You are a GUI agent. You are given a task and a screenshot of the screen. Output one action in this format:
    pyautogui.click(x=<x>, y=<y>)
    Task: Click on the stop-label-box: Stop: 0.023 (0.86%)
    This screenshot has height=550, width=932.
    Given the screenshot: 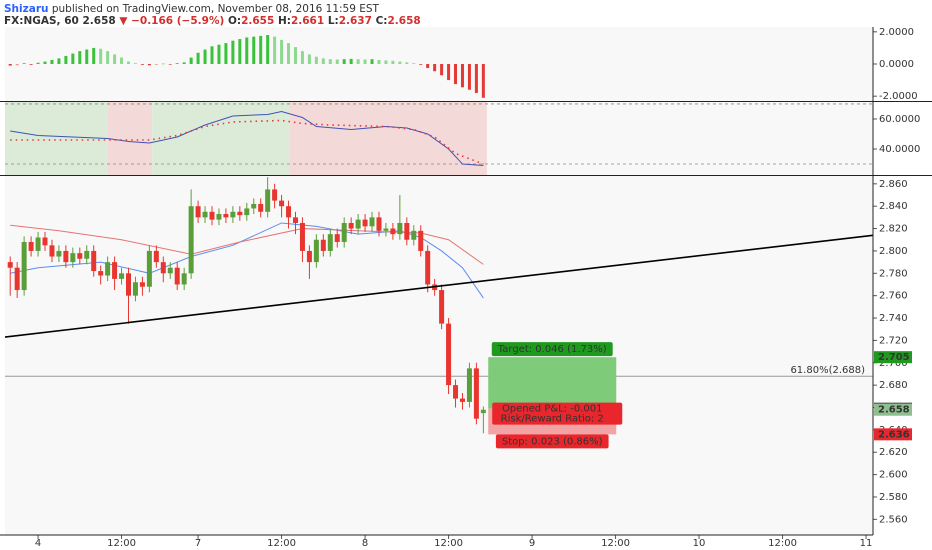 What is the action you would take?
    pyautogui.click(x=552, y=441)
    